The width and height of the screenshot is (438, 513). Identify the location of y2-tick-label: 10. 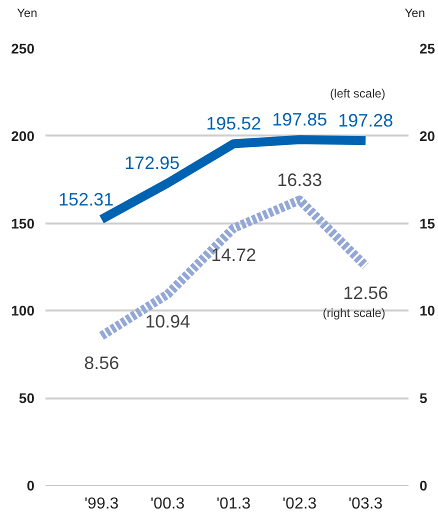
(428, 310).